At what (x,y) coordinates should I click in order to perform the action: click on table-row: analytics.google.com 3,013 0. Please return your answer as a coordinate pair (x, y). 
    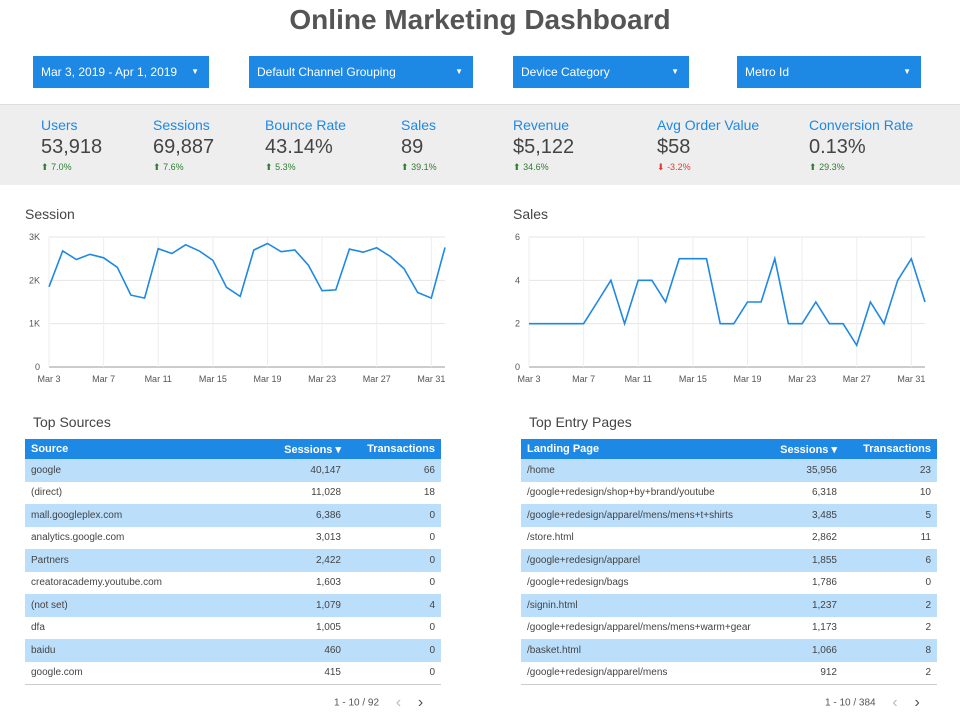
    Looking at the image, I should click on (233, 538).